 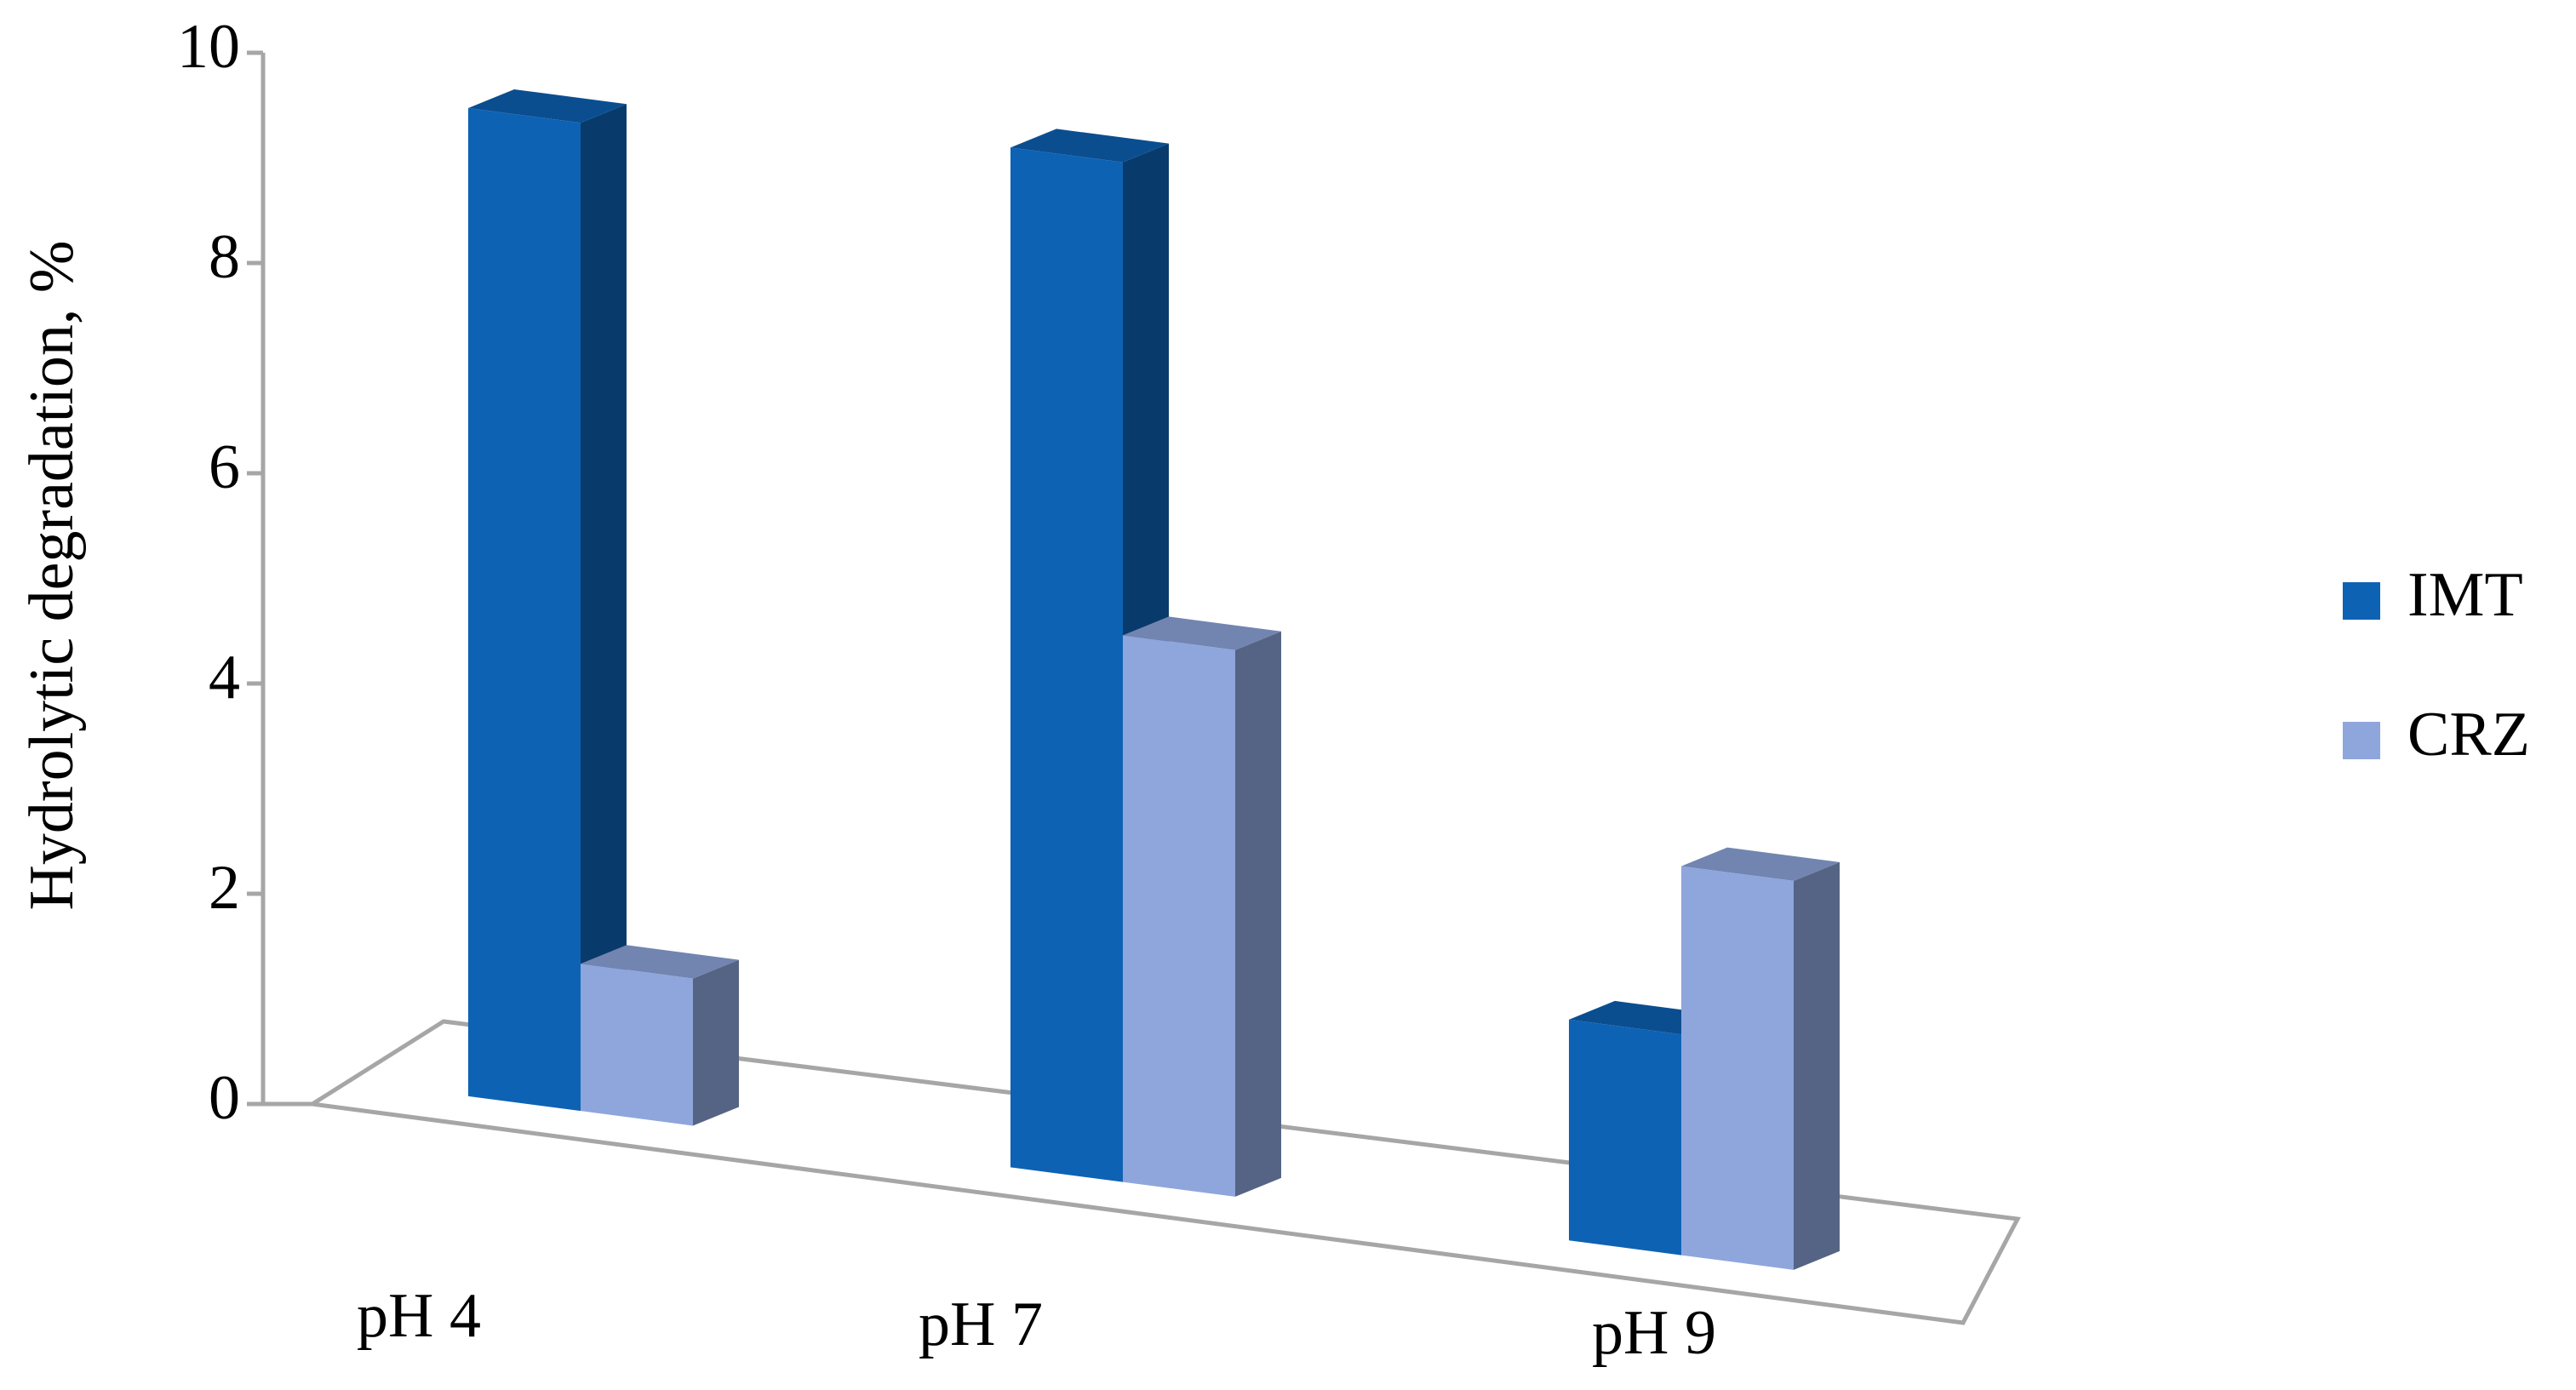 I want to click on floor, so click(x=1163, y=1172).